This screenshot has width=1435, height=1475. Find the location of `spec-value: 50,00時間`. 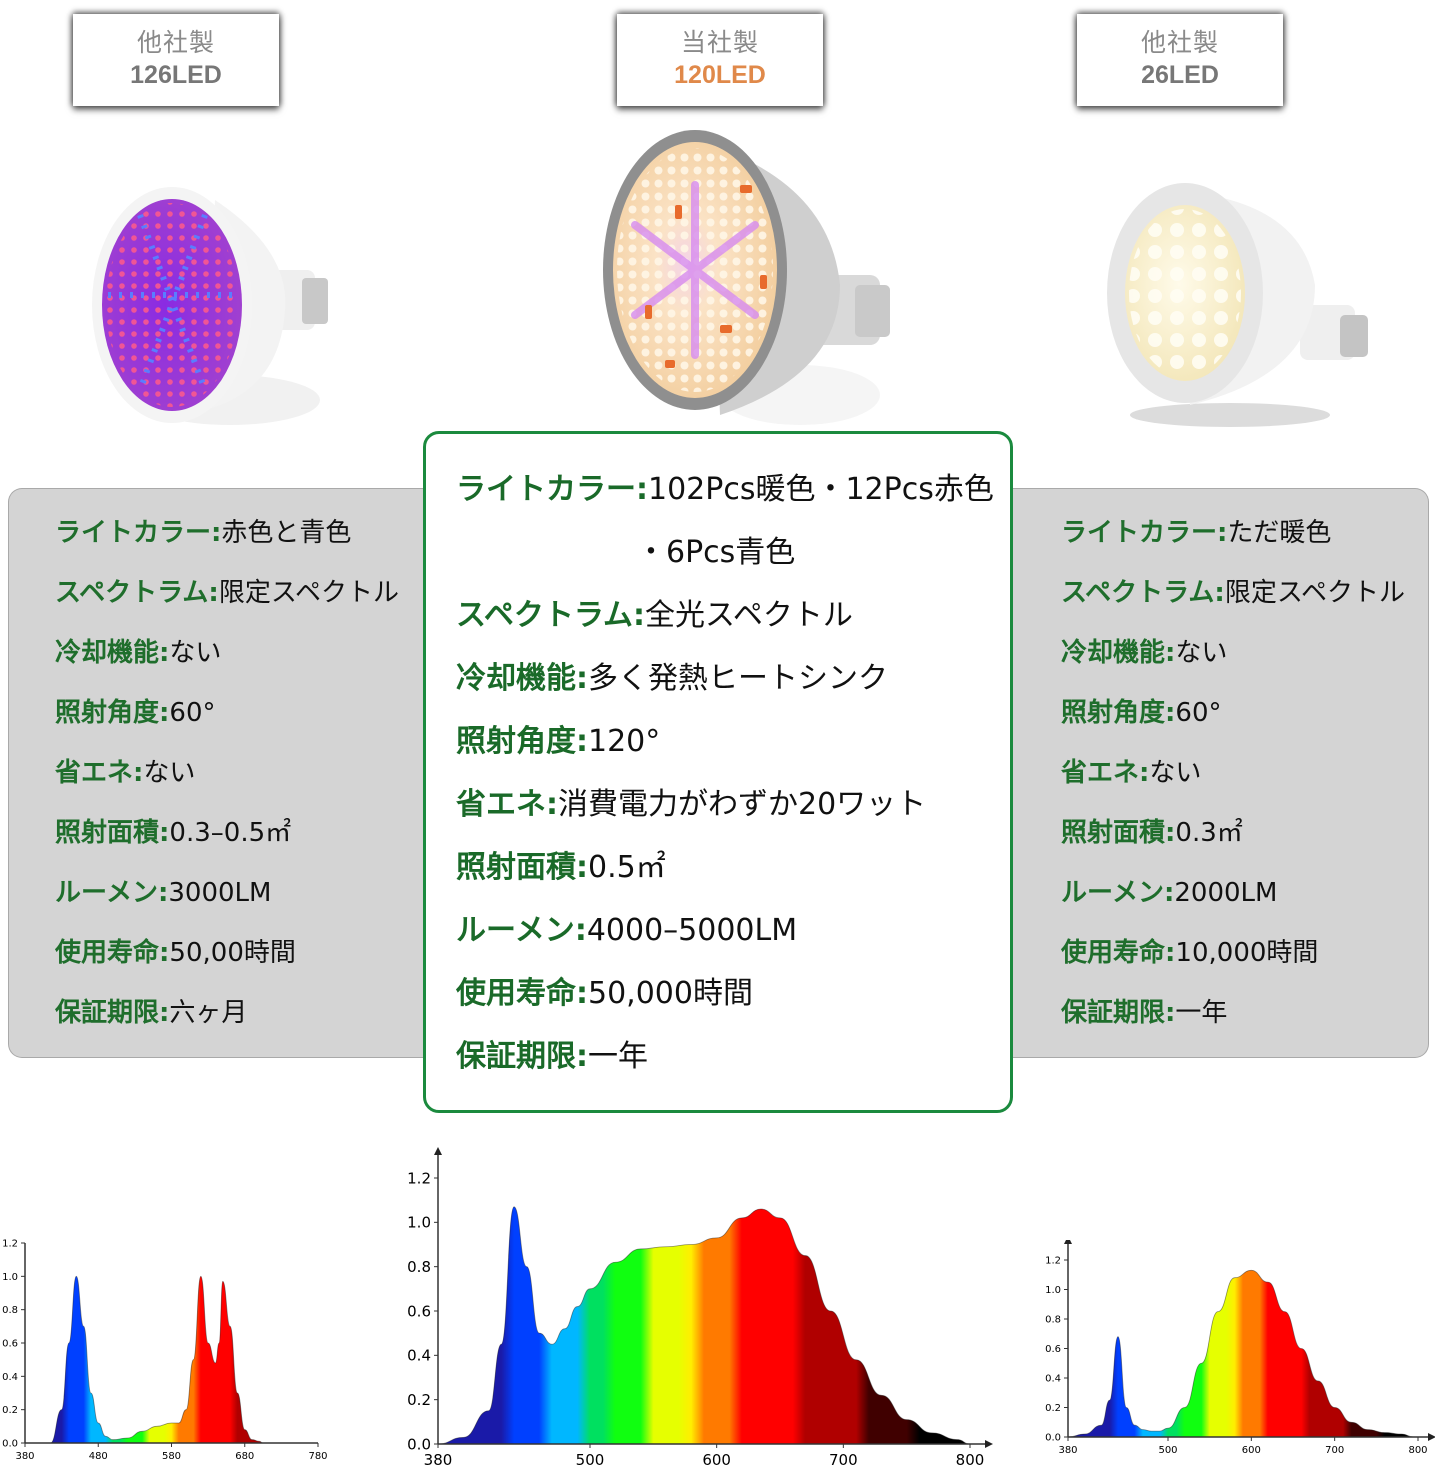

spec-value: 50,00時間 is located at coordinates (232, 953).